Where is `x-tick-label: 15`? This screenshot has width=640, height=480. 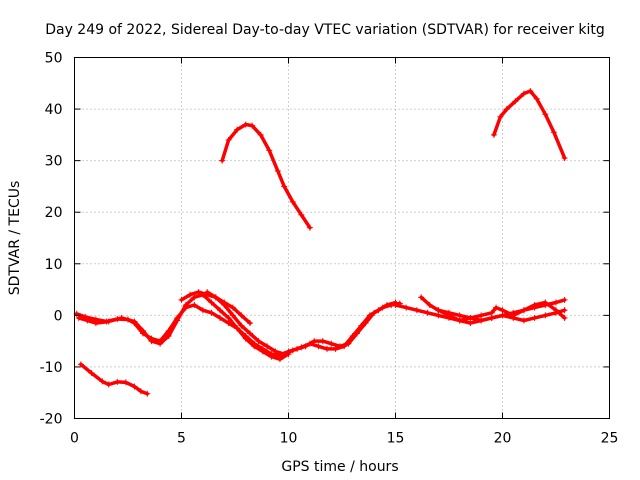
x-tick-label: 15 is located at coordinates (396, 439).